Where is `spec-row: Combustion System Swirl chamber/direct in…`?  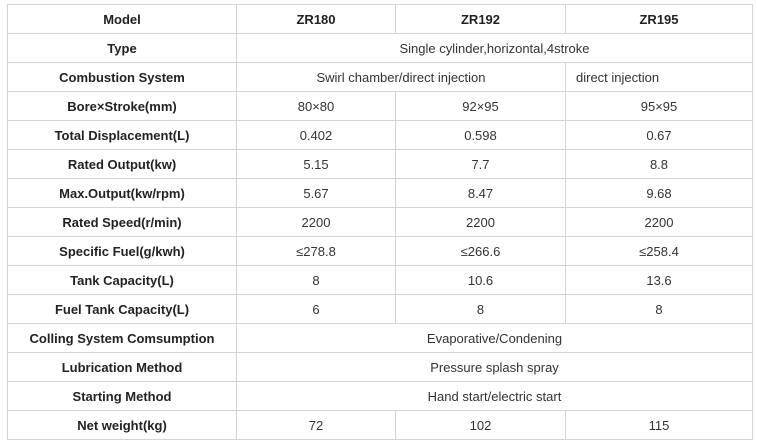 spec-row: Combustion System Swirl chamber/direct in… is located at coordinates (380, 77).